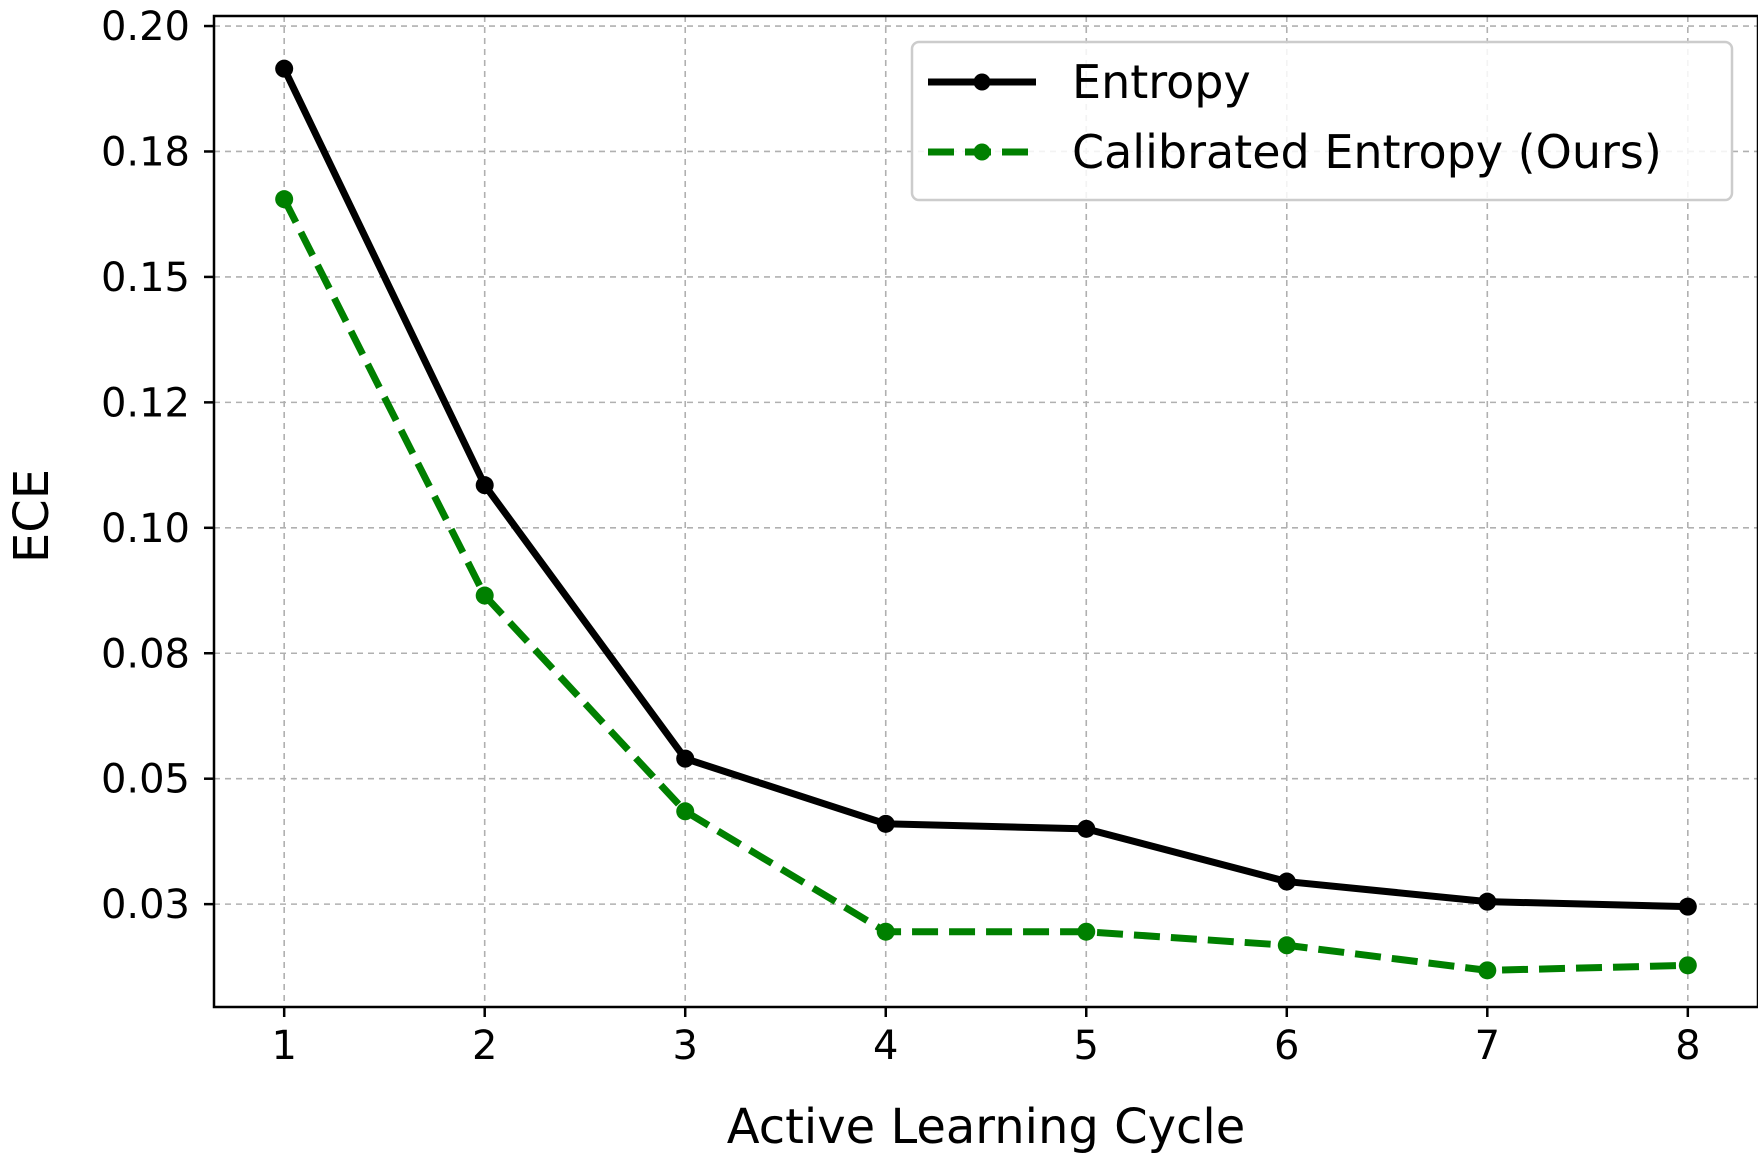  Describe the element at coordinates (283, 1046) in the screenshot. I see `x-tick-label: 1` at that location.